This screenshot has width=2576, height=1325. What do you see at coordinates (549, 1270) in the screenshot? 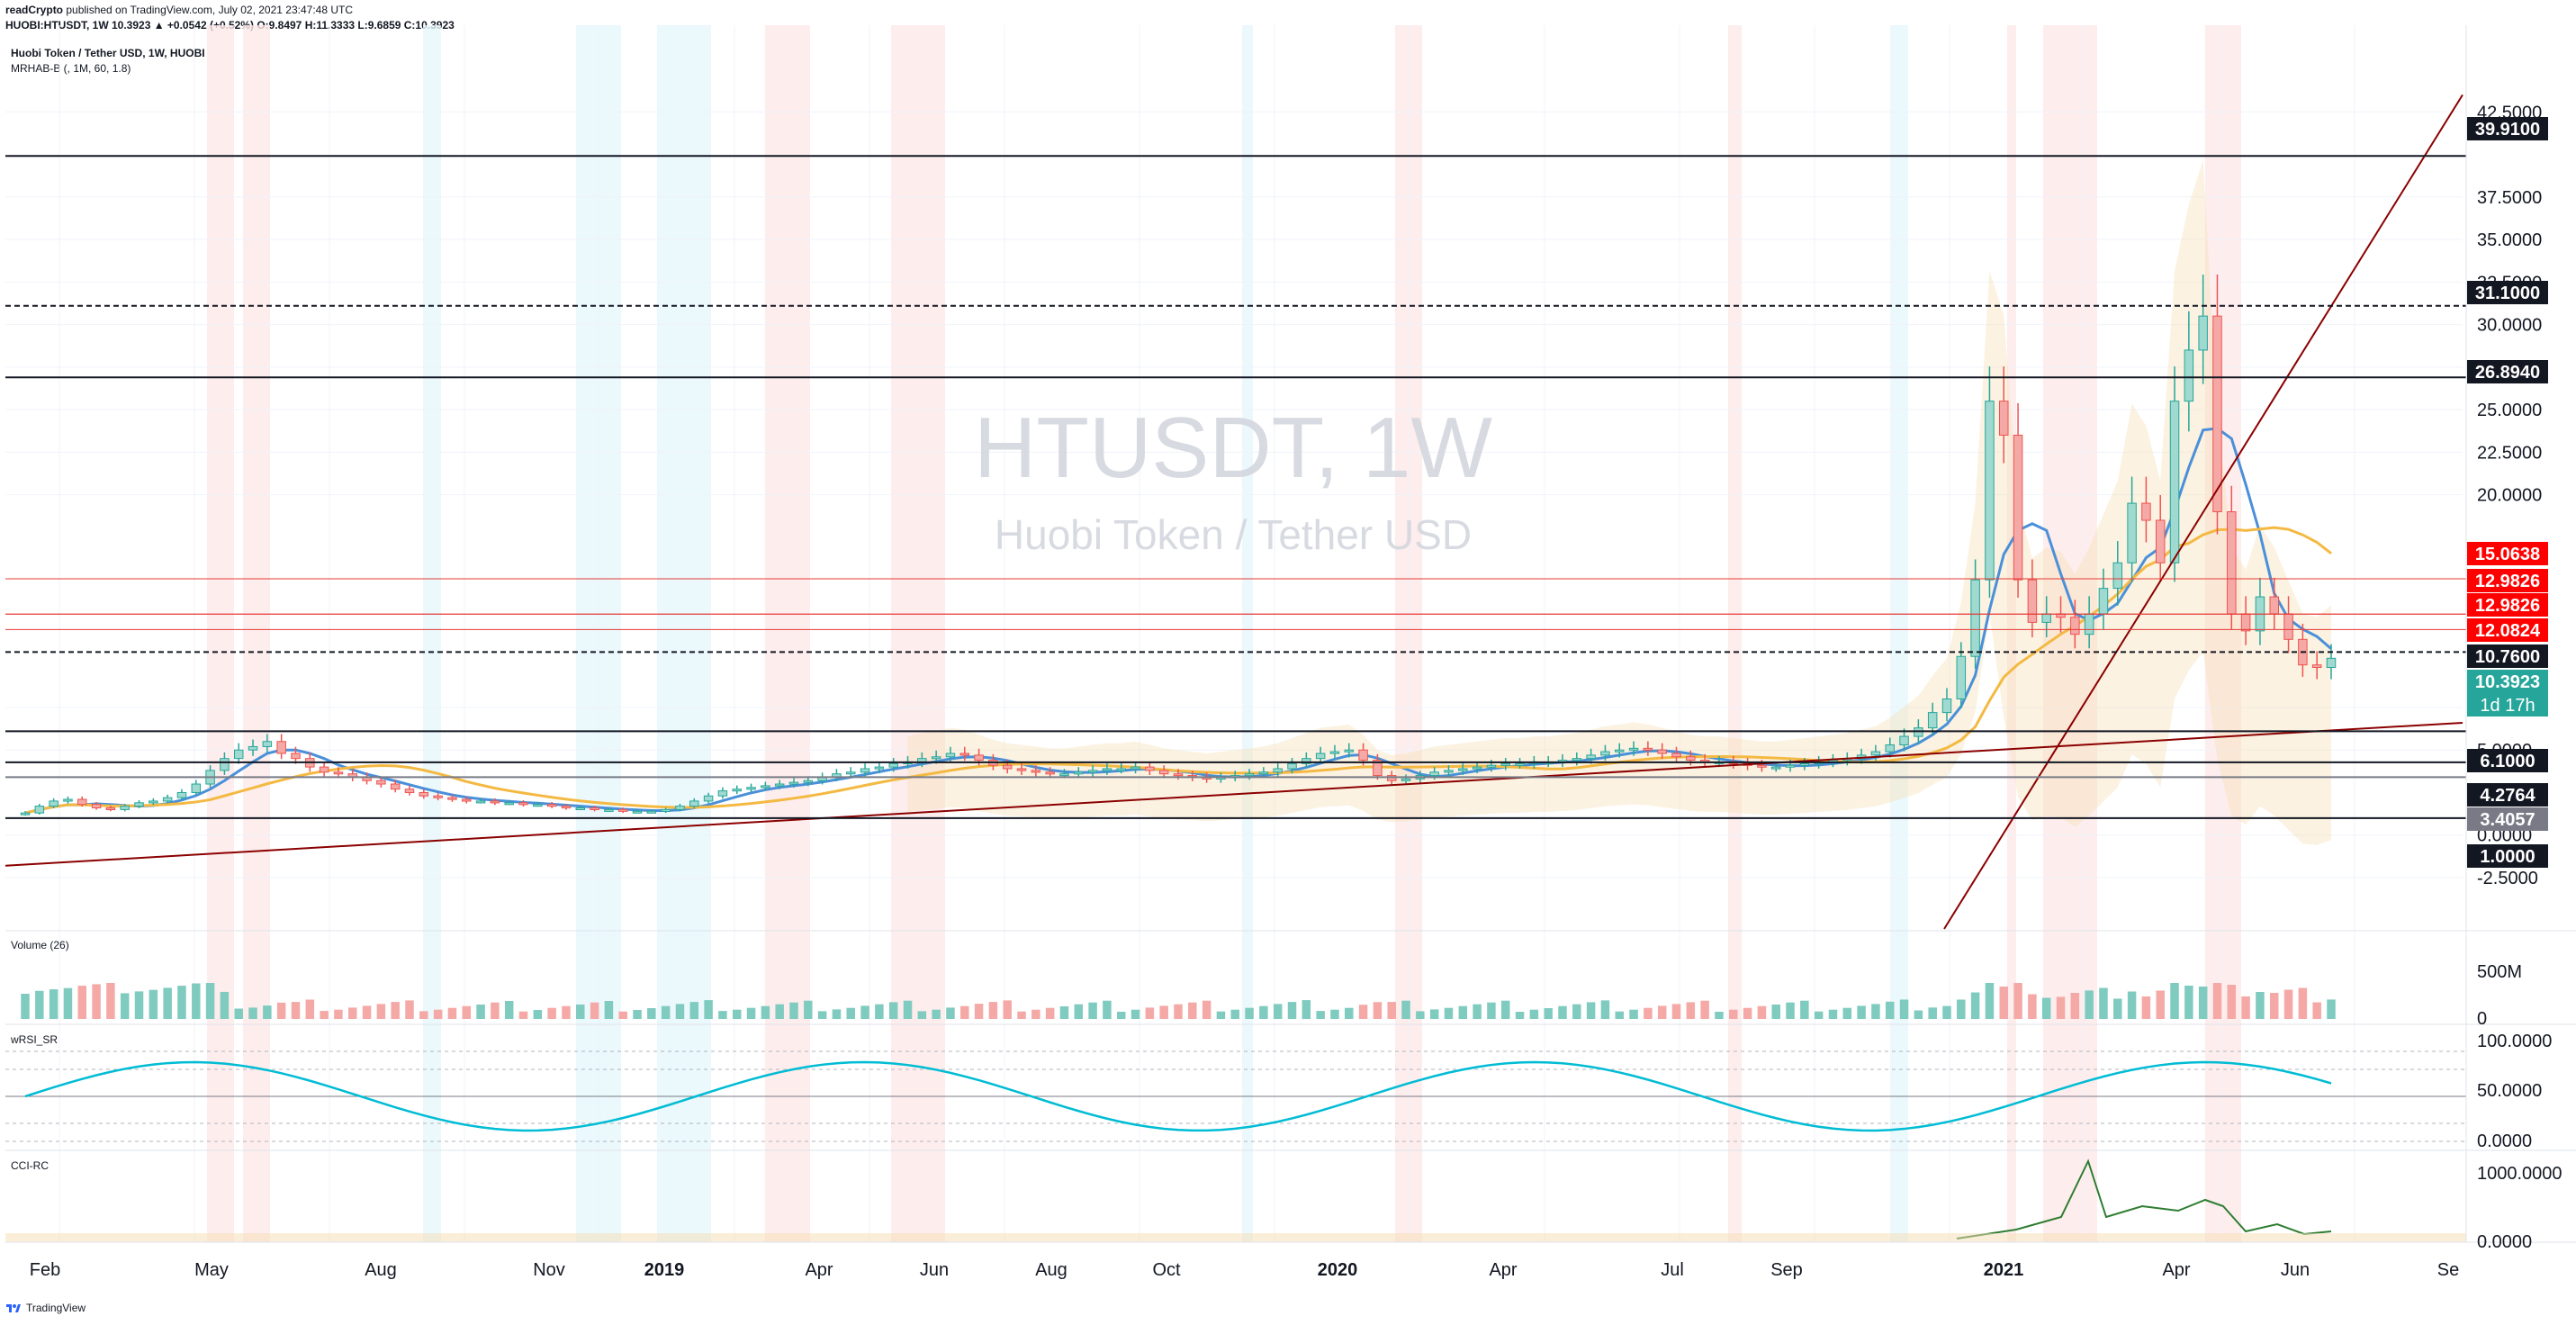
I see `time-axis-label: Nov` at bounding box center [549, 1270].